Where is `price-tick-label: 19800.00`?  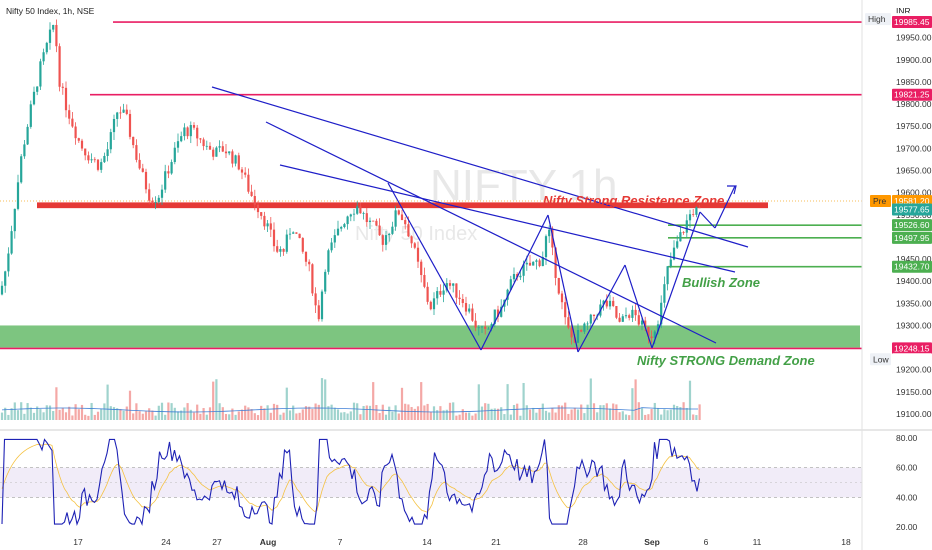
price-tick-label: 19800.00 is located at coordinates (914, 104).